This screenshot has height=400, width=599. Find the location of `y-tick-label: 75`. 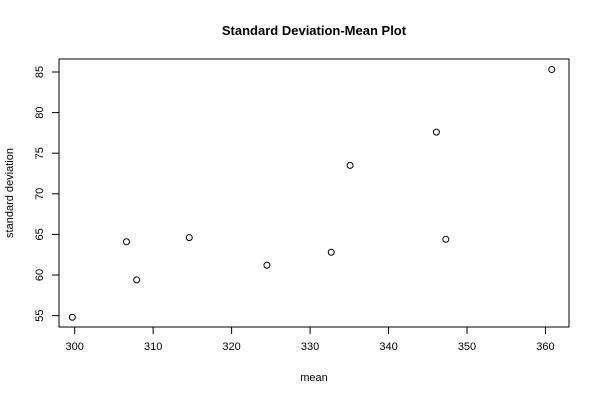

y-tick-label: 75 is located at coordinates (40, 153).